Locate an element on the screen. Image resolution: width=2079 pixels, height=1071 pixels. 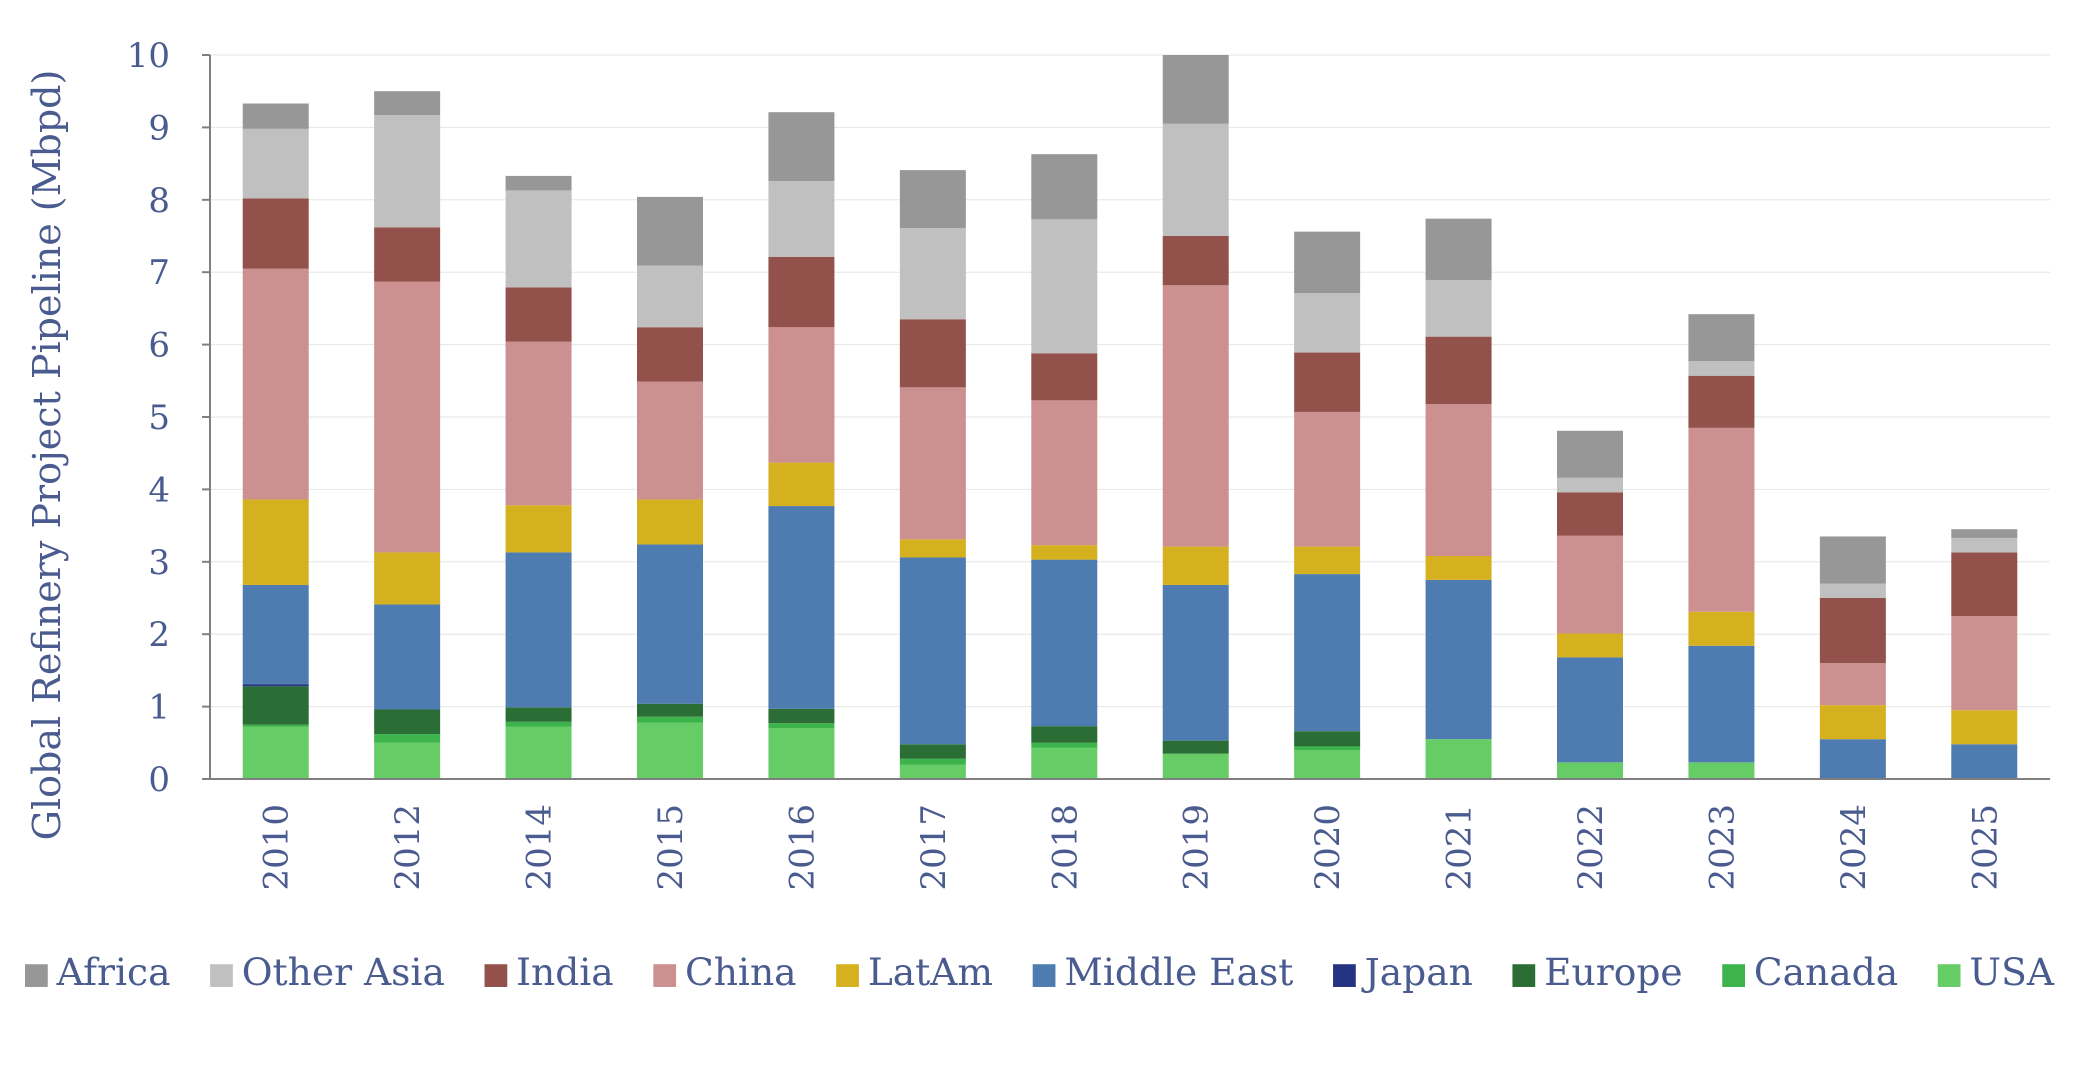
bar-other-asia-2010 is located at coordinates (275, 163).